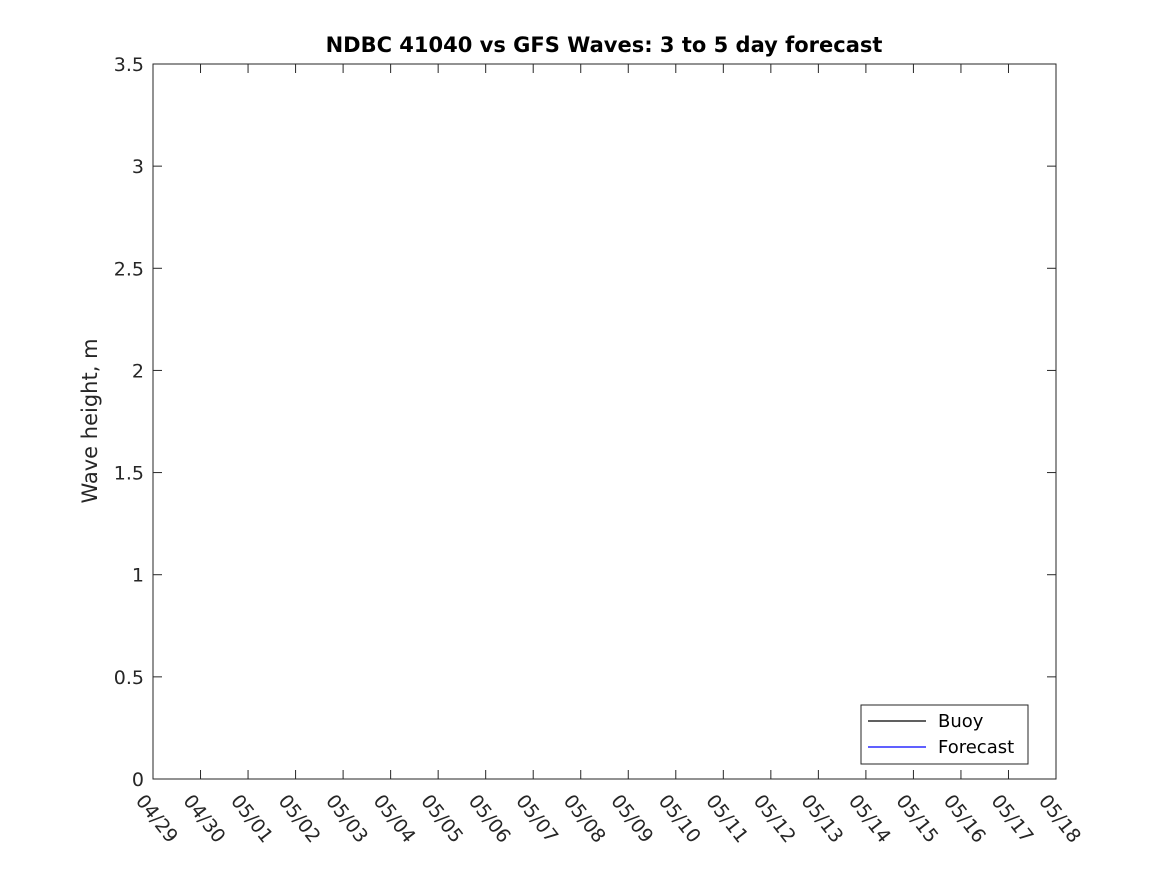 Image resolution: width=1167 pixels, height=875 pixels. I want to click on legend-box, so click(944, 734).